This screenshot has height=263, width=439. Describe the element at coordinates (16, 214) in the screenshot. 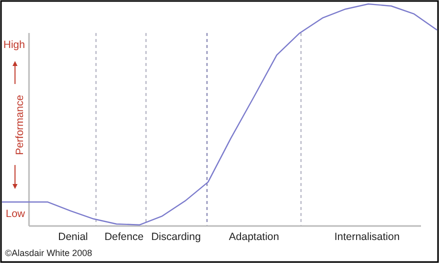

I see `annotation: Low` at that location.